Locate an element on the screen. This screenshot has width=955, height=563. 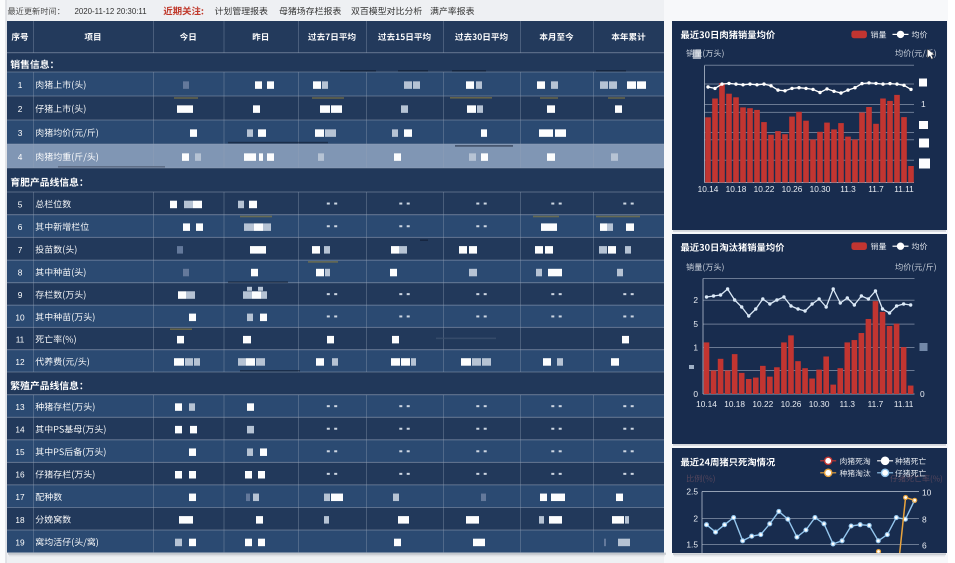
svg-text: 17 is located at coordinates (20, 497).